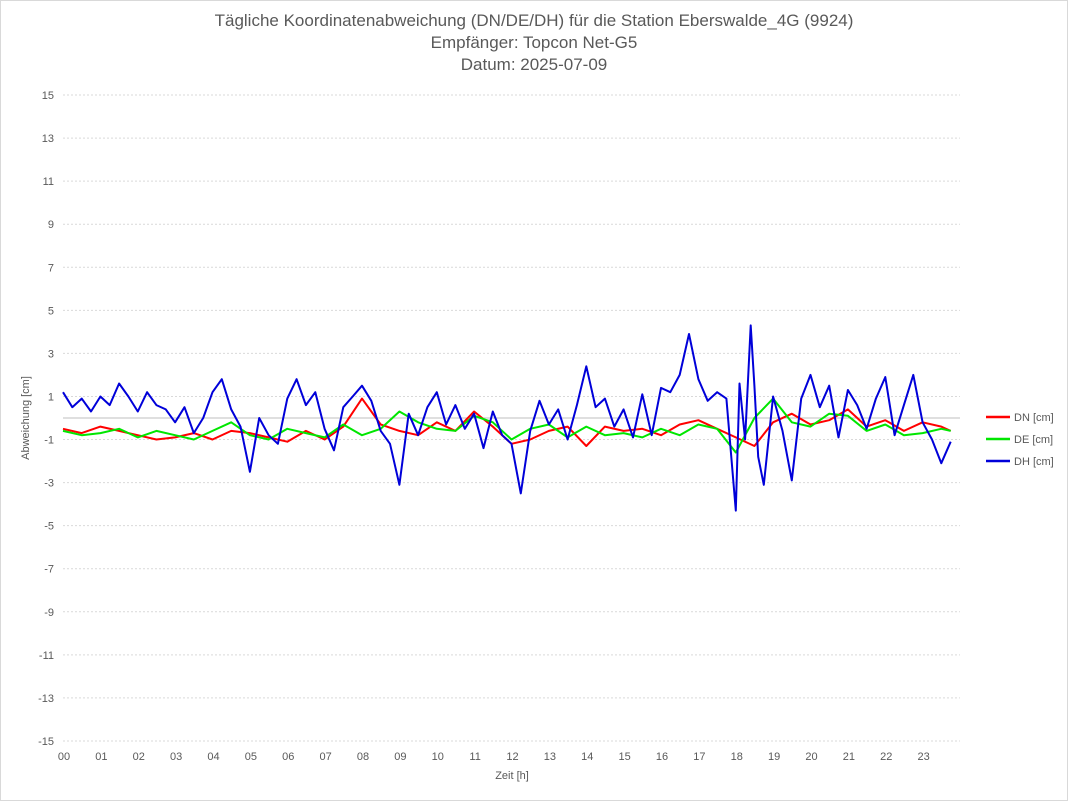  Describe the element at coordinates (46, 742) in the screenshot. I see `y-tick-label: -15` at that location.